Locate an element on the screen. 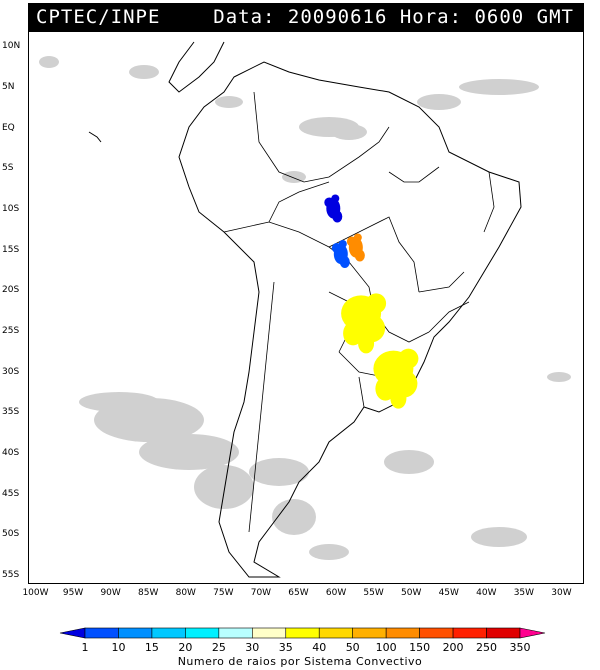 The image size is (600, 670). legend-tick-label: 10 is located at coordinates (118, 647).